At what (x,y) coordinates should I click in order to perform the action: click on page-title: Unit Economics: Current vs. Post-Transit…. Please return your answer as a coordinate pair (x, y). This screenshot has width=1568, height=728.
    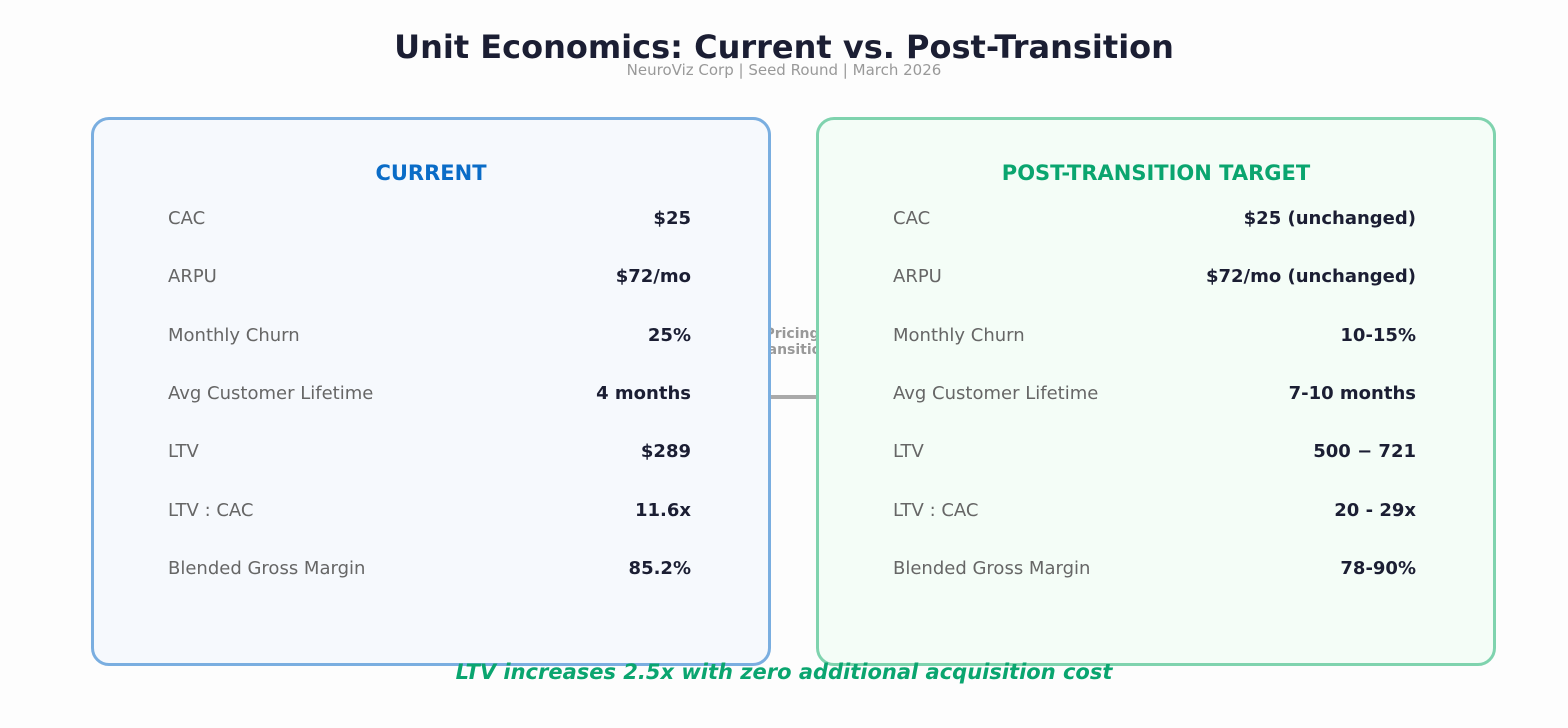
    Looking at the image, I should click on (784, 47).